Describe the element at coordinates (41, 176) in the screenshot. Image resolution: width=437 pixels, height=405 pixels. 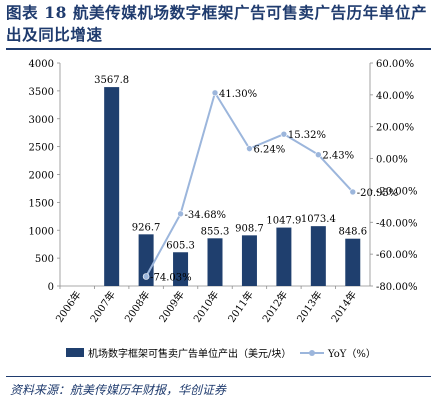
I see `y-left-tick-label: 2000` at that location.